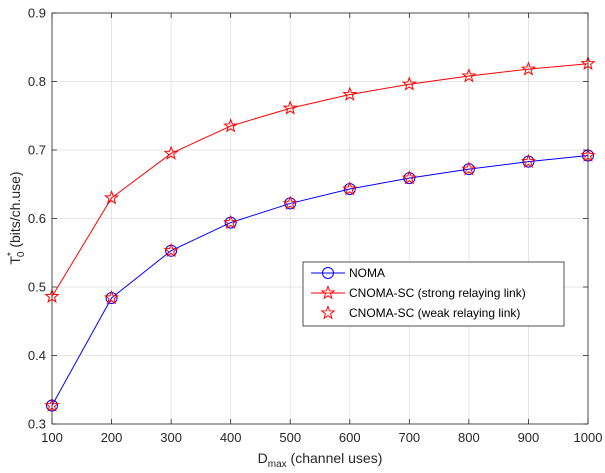 The width and height of the screenshot is (605, 473). I want to click on x-tick-label: 900, so click(529, 437).